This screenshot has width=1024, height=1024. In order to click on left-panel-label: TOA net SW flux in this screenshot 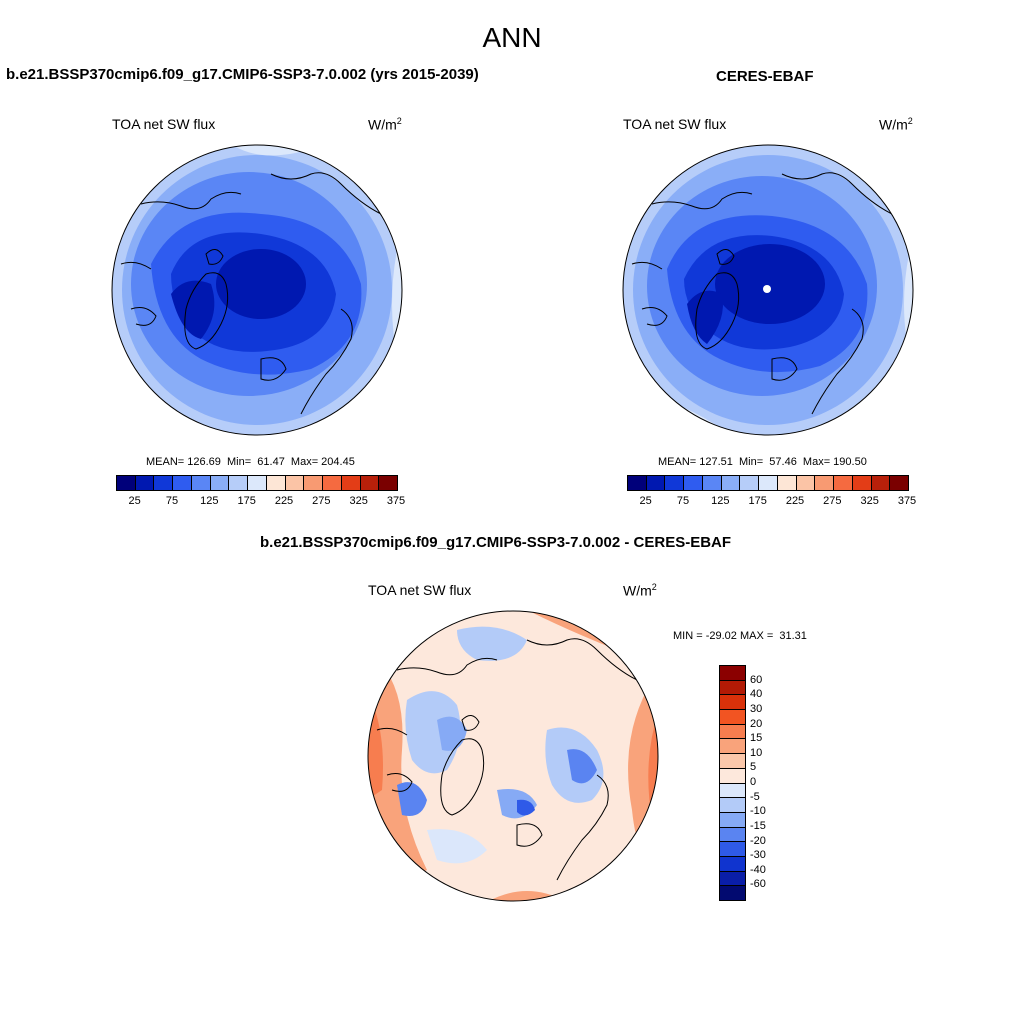, I will do `click(164, 124)`.